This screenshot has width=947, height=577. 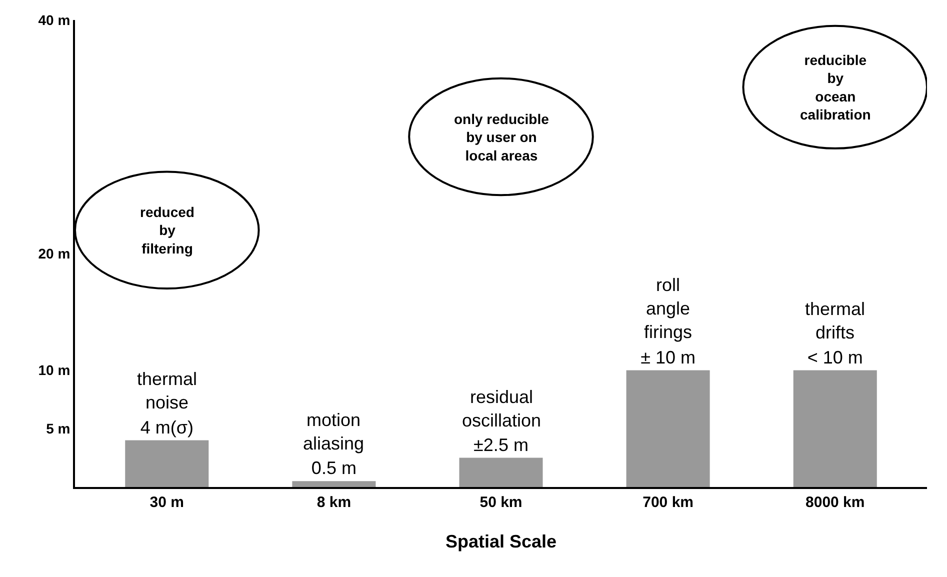 What do you see at coordinates (333, 432) in the screenshot?
I see `annotation: motion aliasing` at bounding box center [333, 432].